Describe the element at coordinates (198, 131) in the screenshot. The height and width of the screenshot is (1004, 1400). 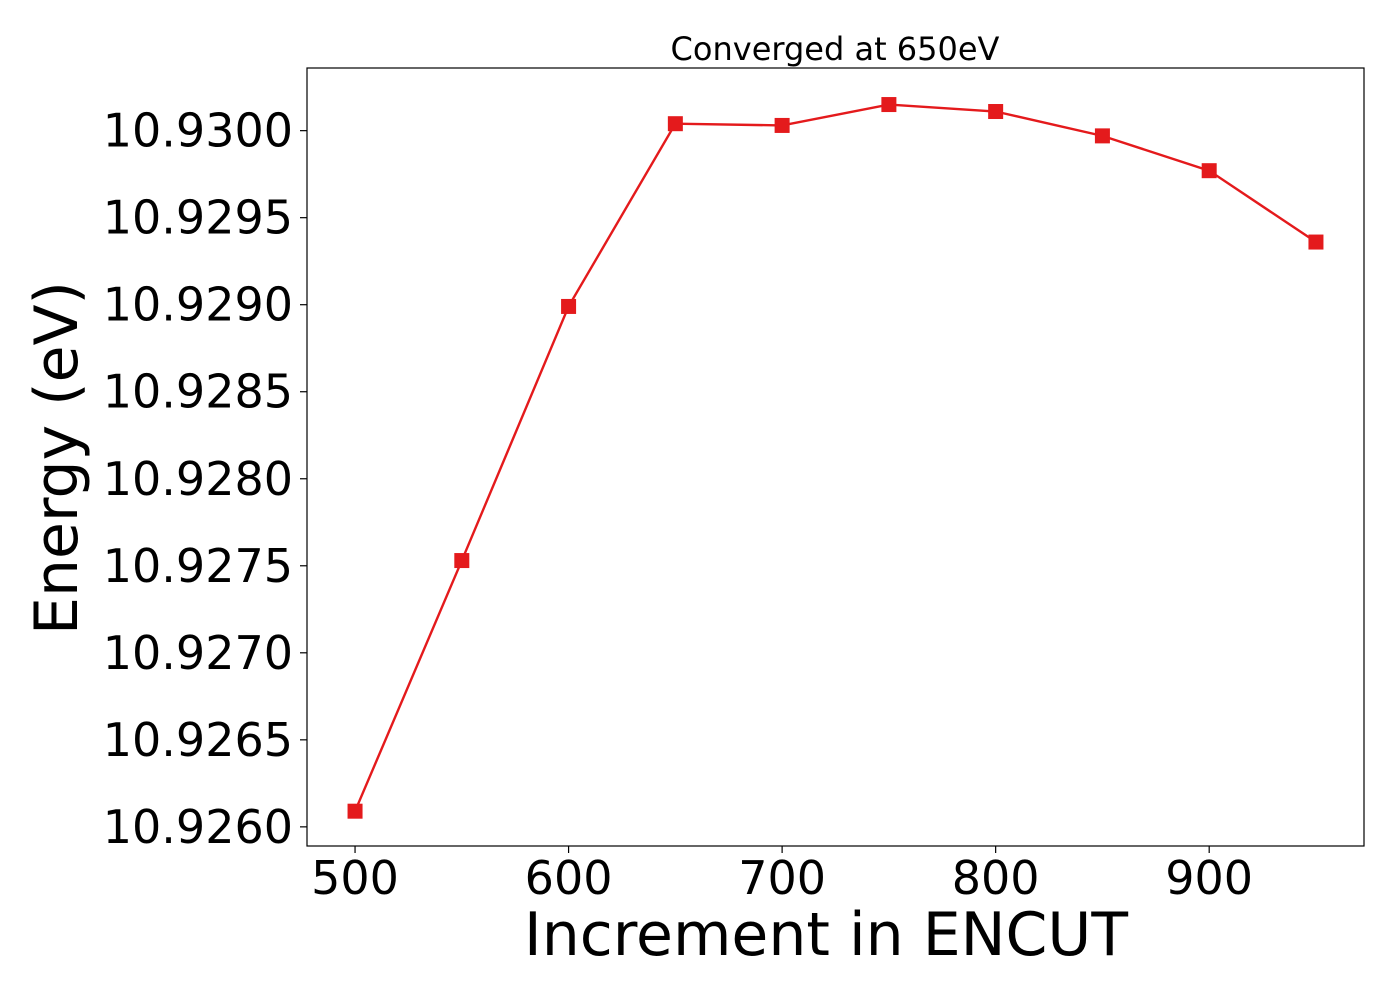
I see `y-tick-label: 10.9300` at that location.